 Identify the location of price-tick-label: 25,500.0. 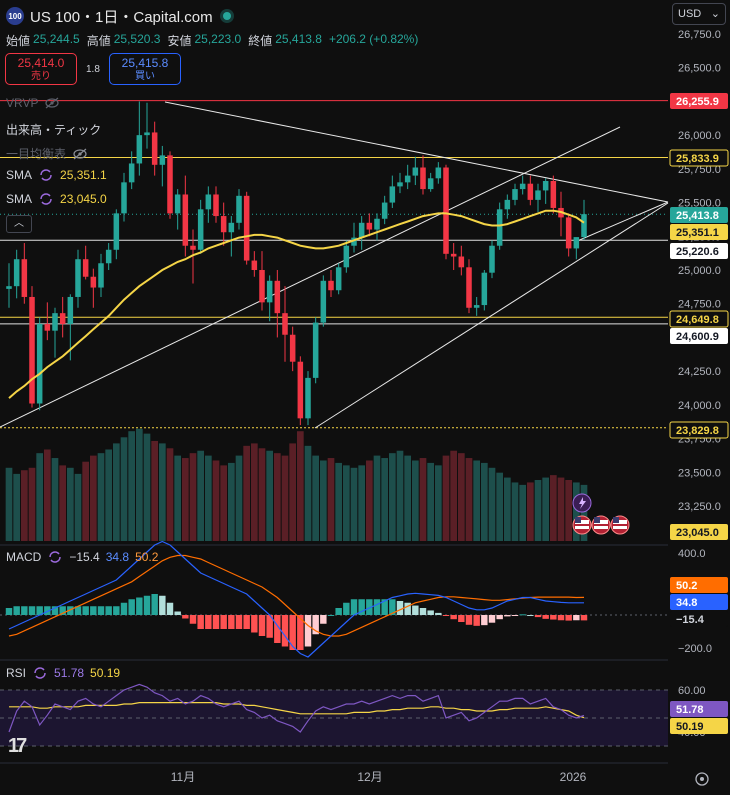
(699, 204).